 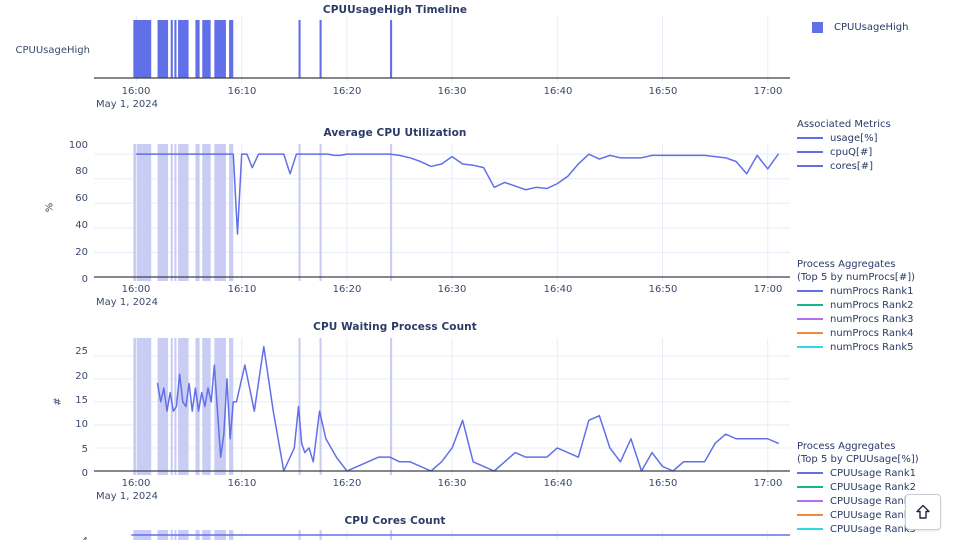 I want to click on cpu-cores-svg, so click(x=460, y=535).